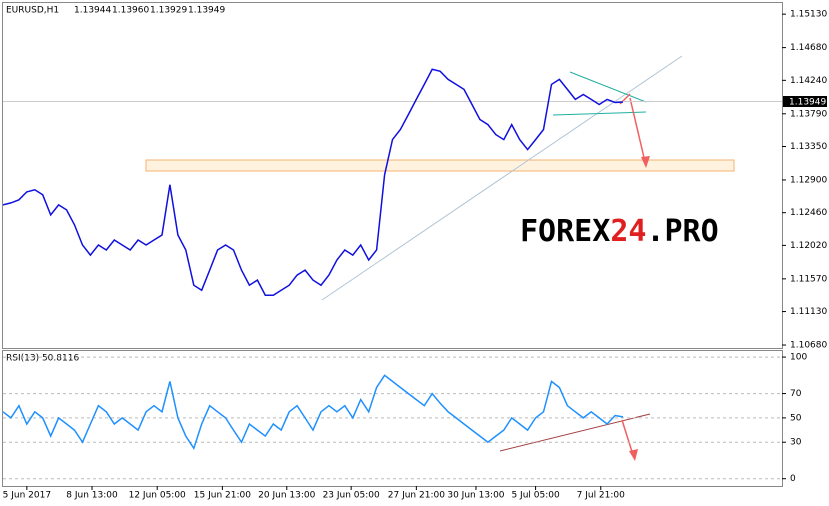  I want to click on x-tick-label: 23 Jun 05:00, so click(351, 496).